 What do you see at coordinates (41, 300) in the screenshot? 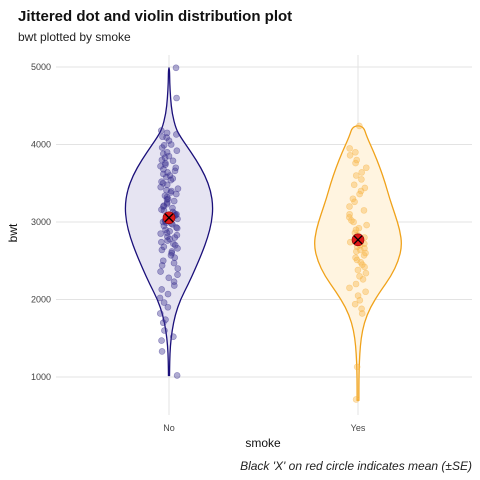
I see `y-tick-label: 2000` at bounding box center [41, 300].